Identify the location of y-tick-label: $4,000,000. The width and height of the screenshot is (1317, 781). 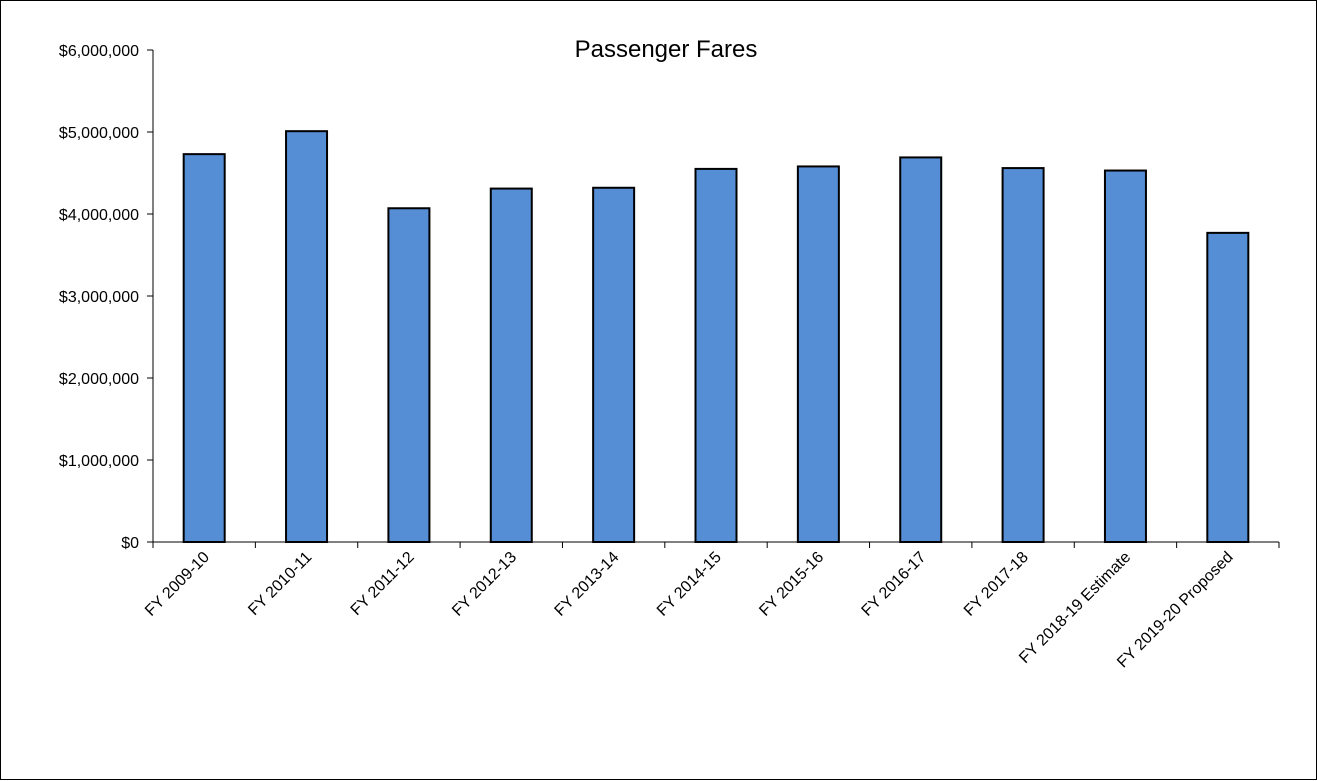
(99, 215).